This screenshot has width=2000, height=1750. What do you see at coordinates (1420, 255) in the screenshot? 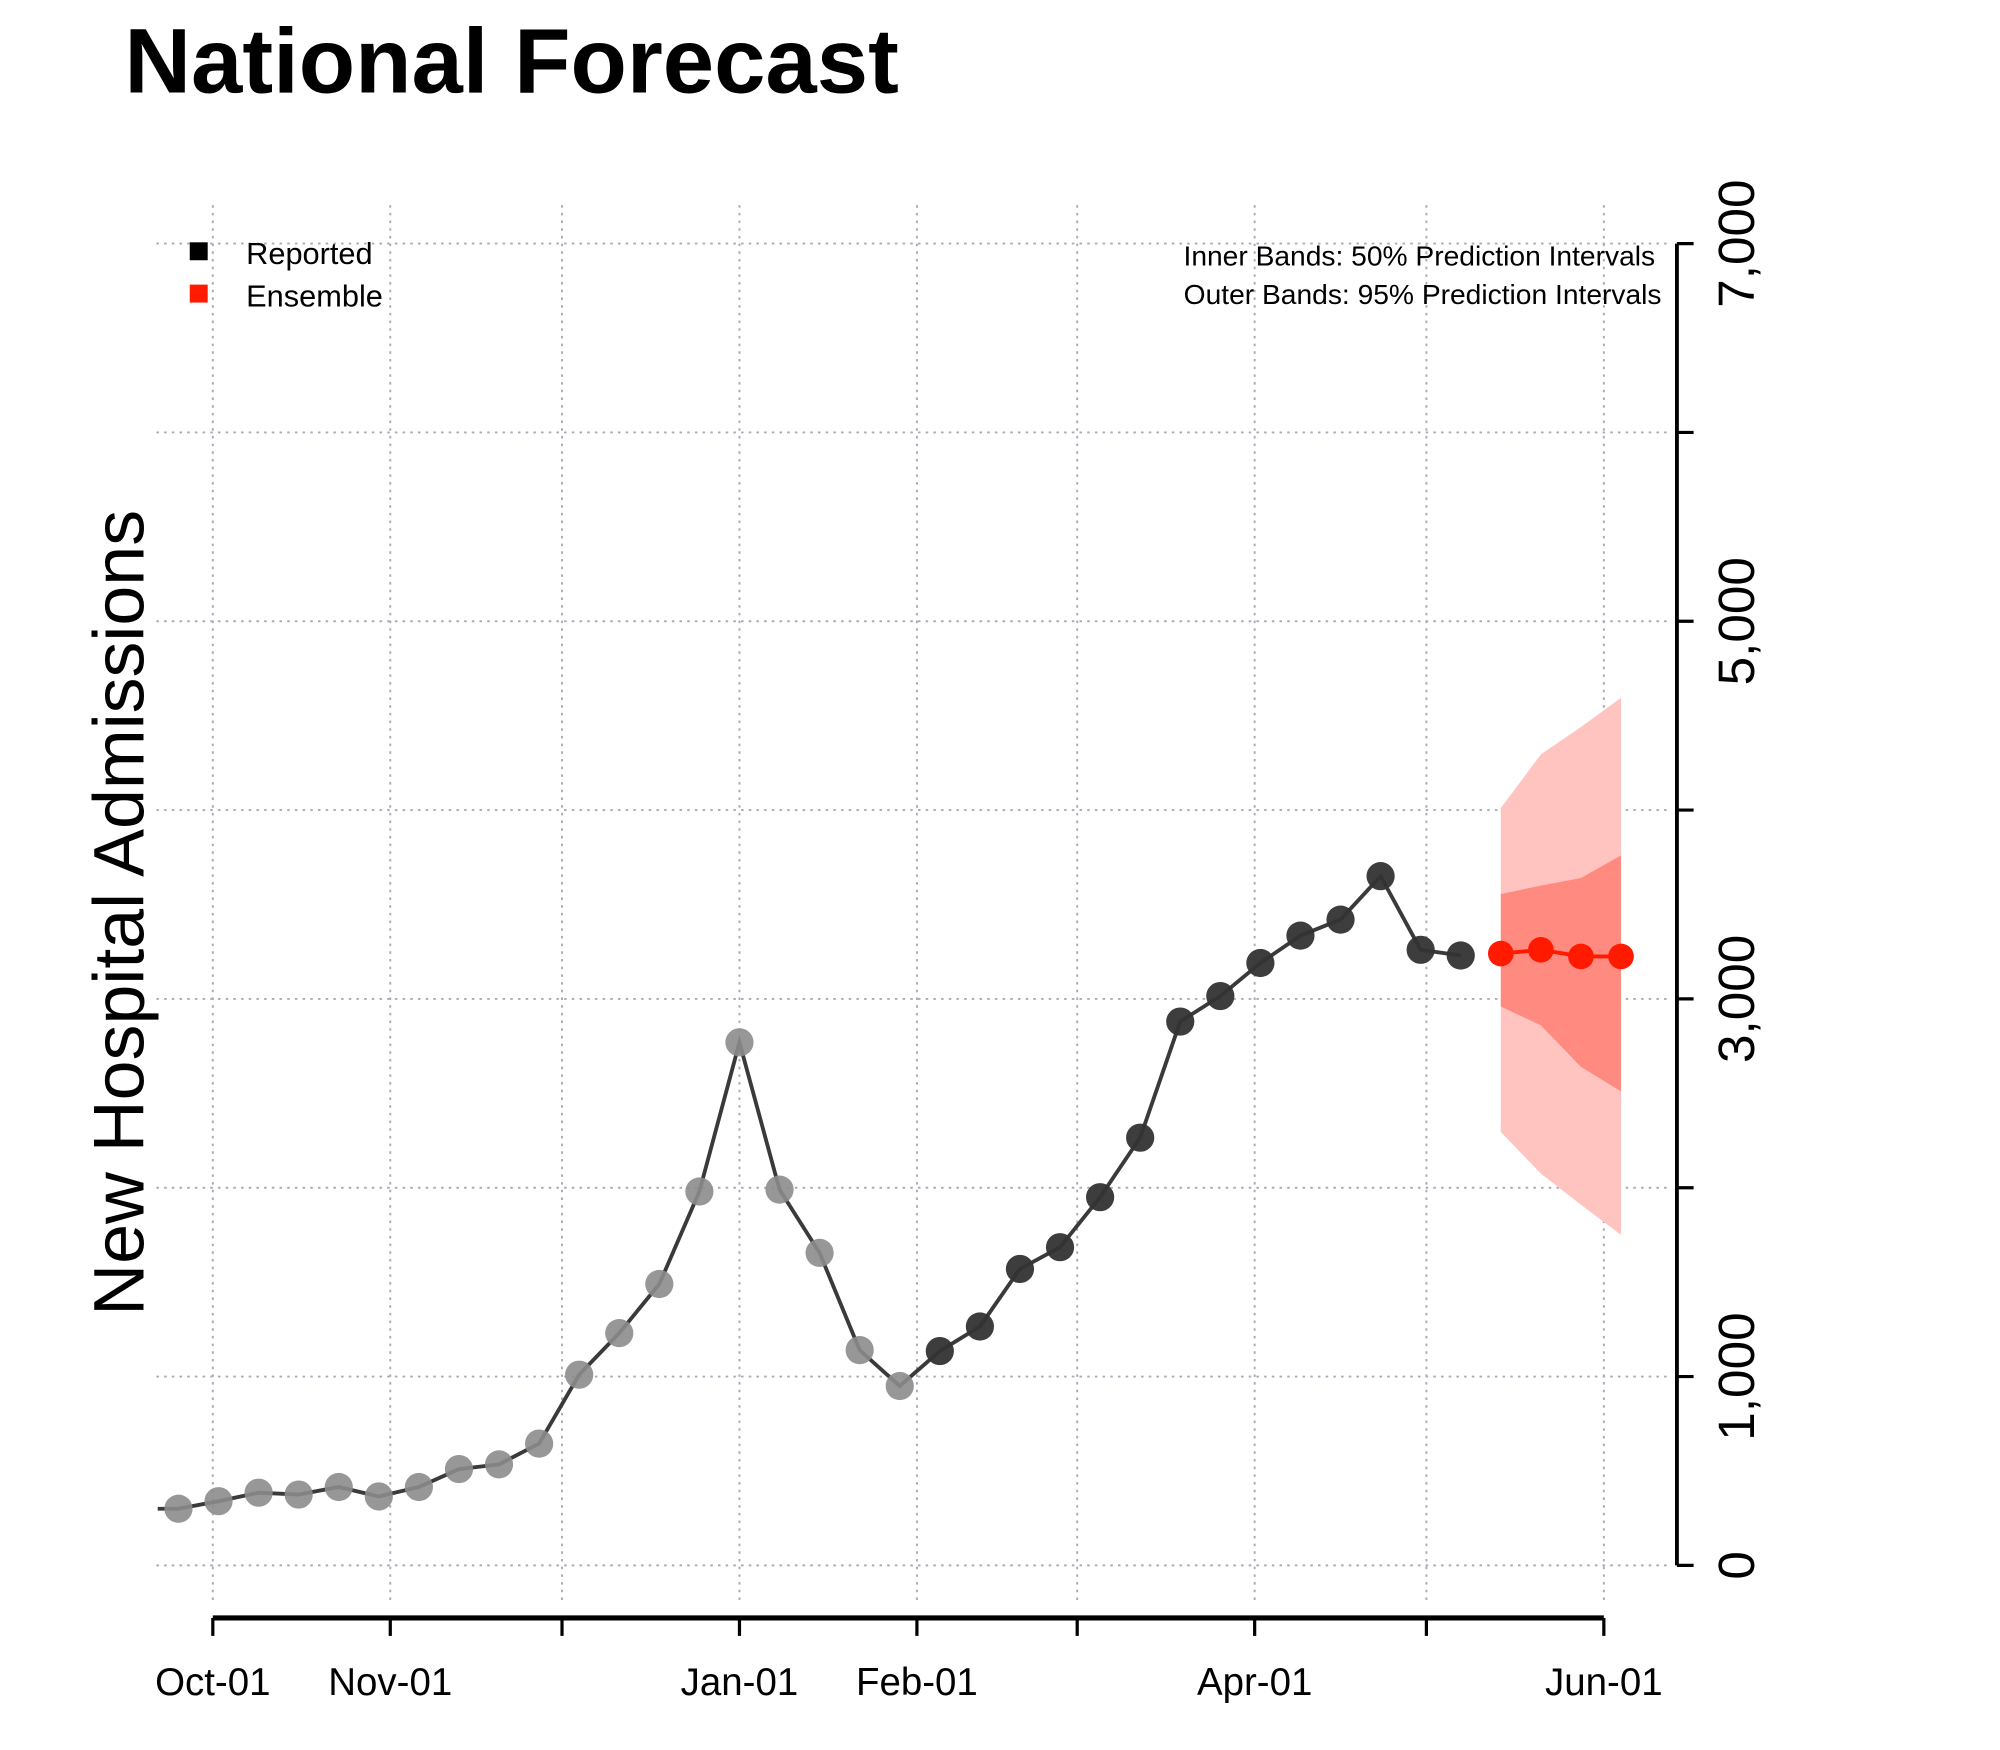
I see `annotation-inner-bands: Inner Bands: 50% Prediction Intervals` at bounding box center [1420, 255].